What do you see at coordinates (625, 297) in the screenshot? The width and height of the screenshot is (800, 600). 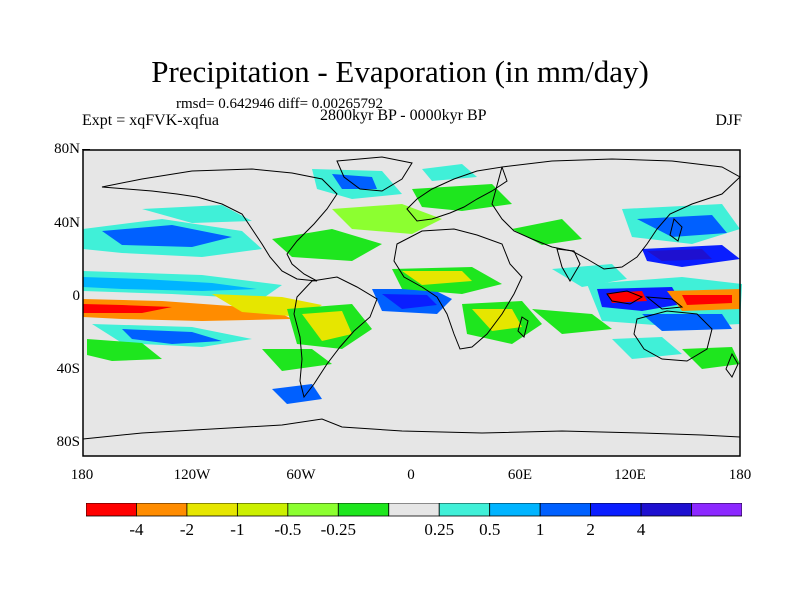 I see `coast-borneo` at bounding box center [625, 297].